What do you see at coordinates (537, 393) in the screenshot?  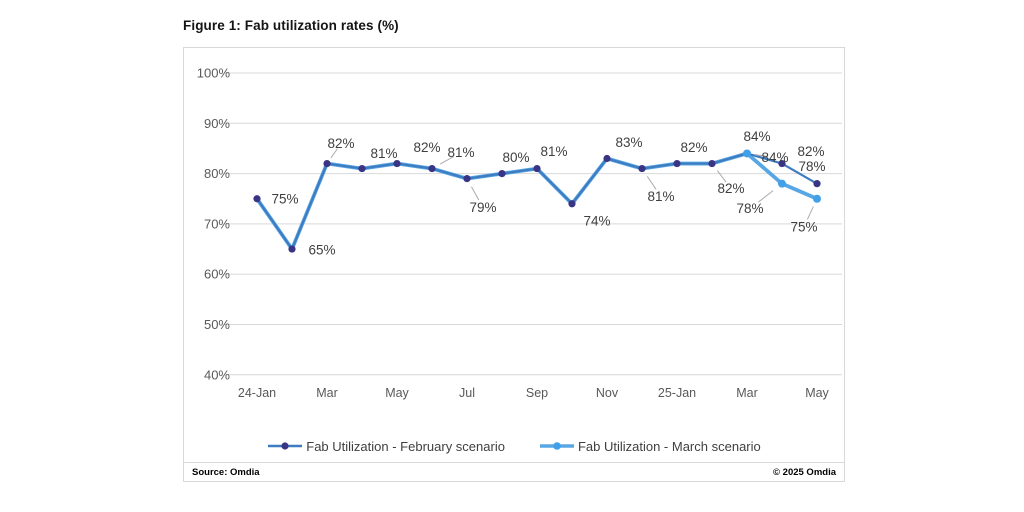 I see `x-axis-tick-label: Sep` at bounding box center [537, 393].